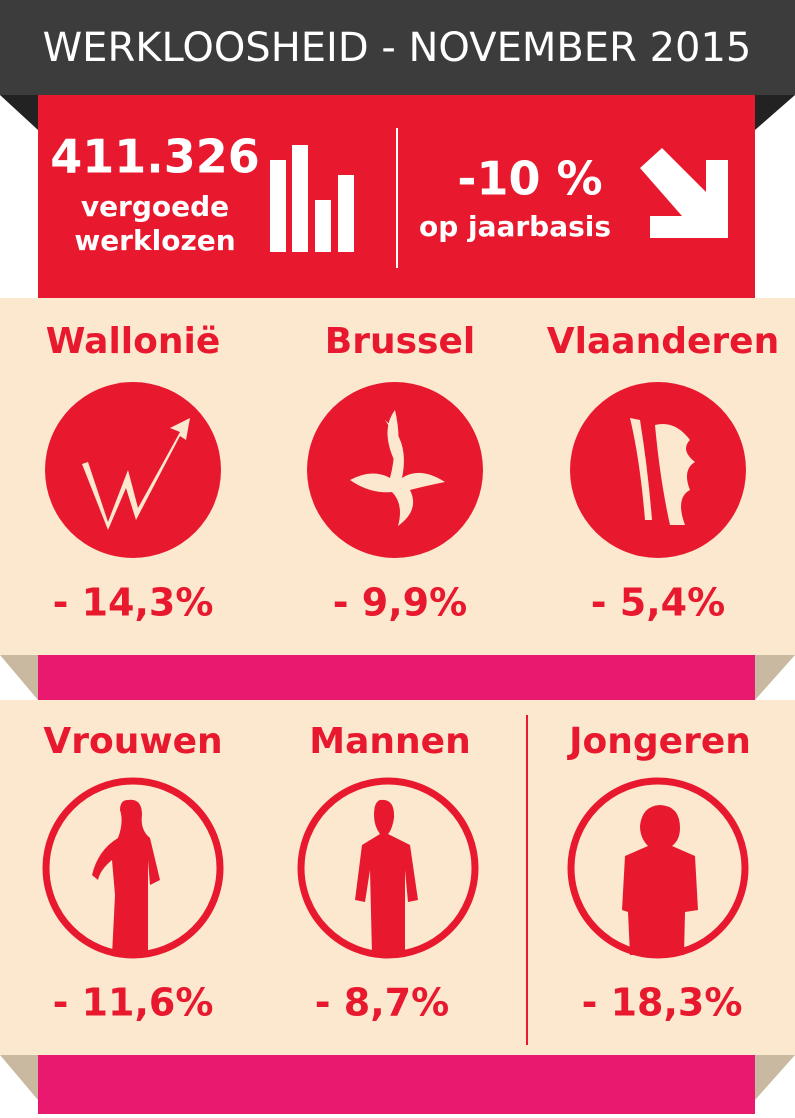  I want to click on region-name: Wallonië, so click(133, 341).